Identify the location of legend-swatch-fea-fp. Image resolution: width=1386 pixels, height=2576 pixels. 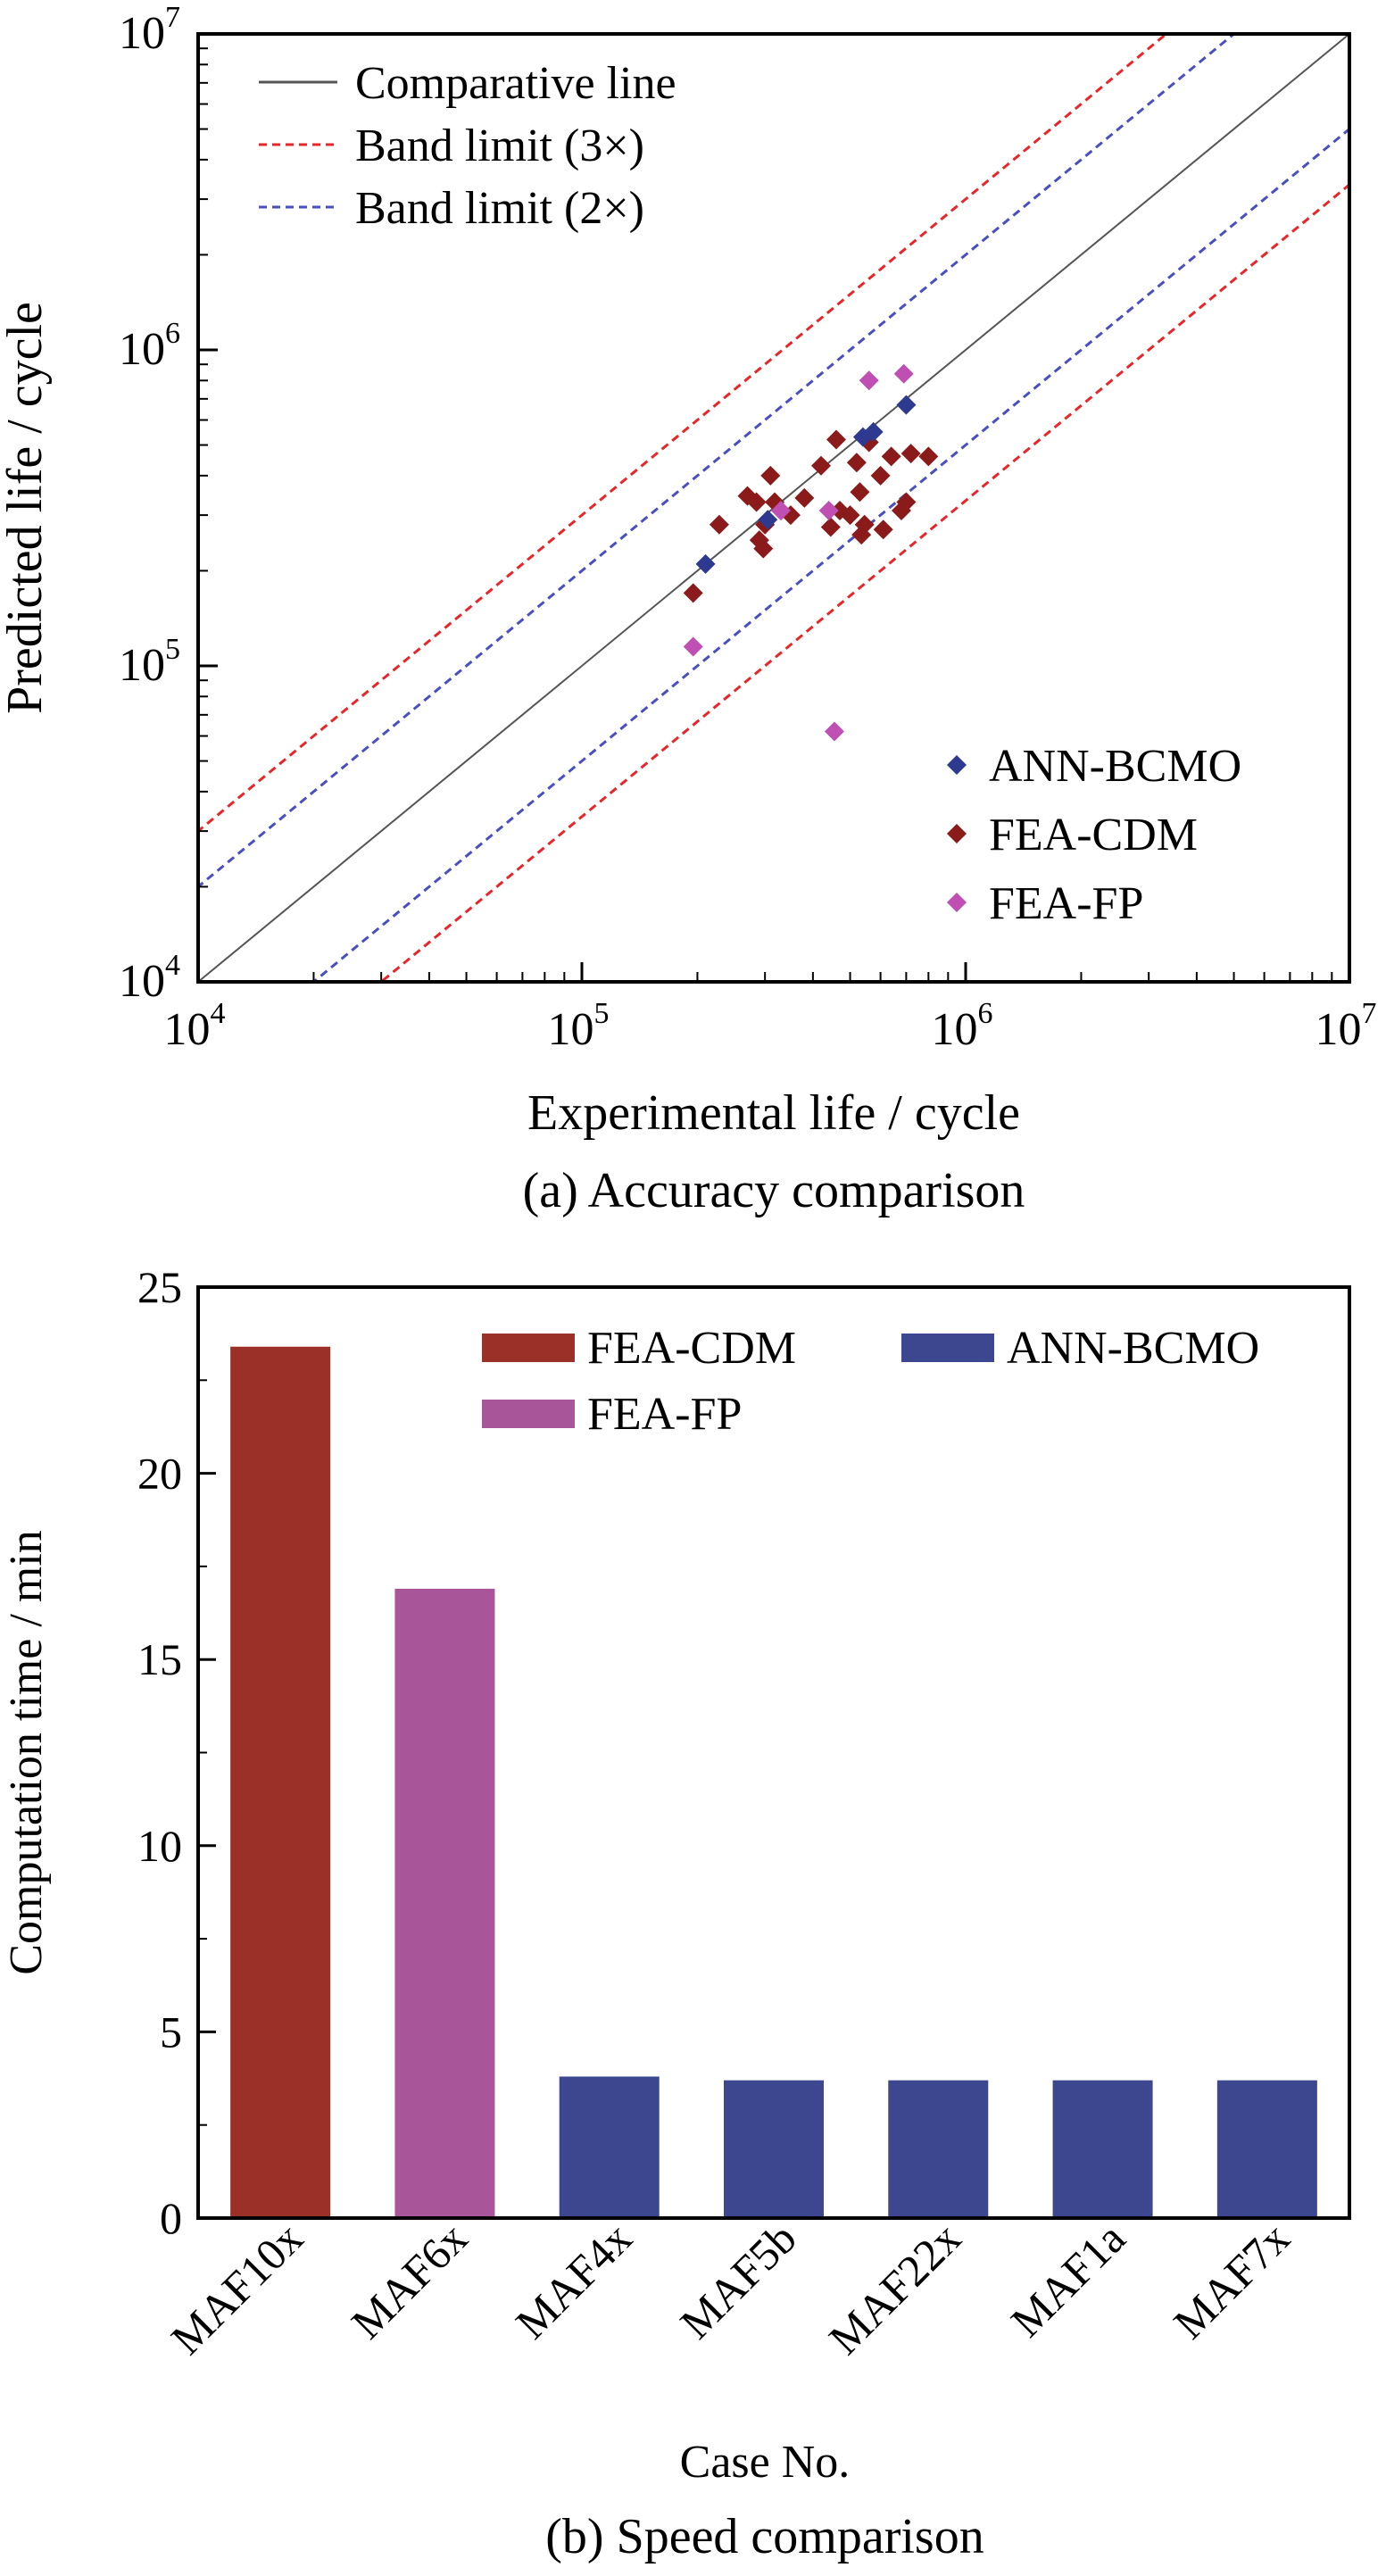
(528, 1414).